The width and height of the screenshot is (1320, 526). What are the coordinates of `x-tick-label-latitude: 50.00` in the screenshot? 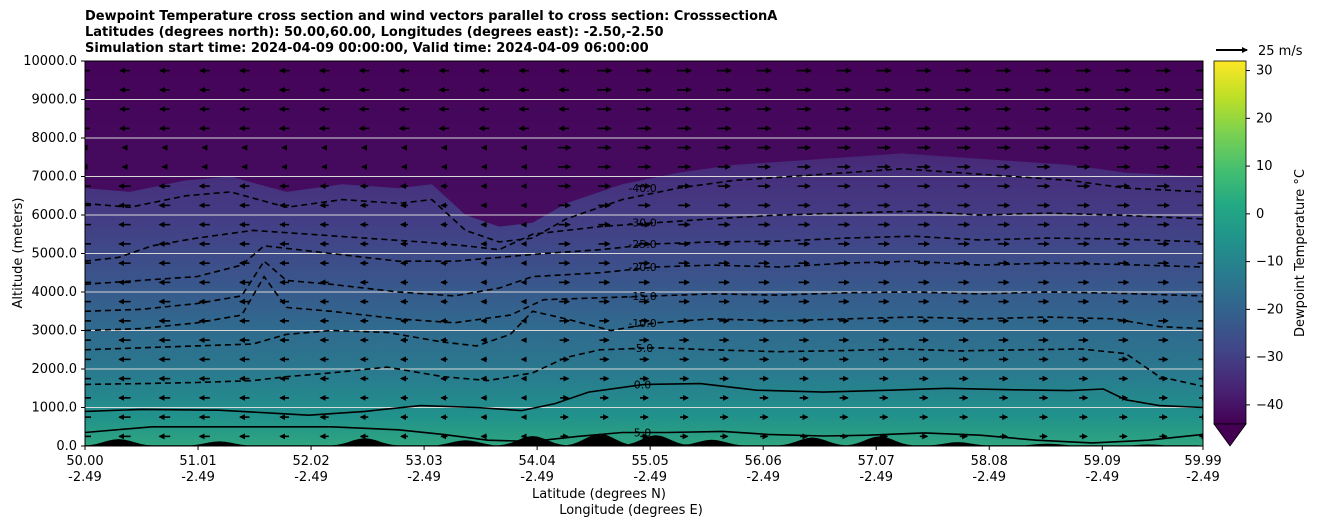 It's located at (84, 461).